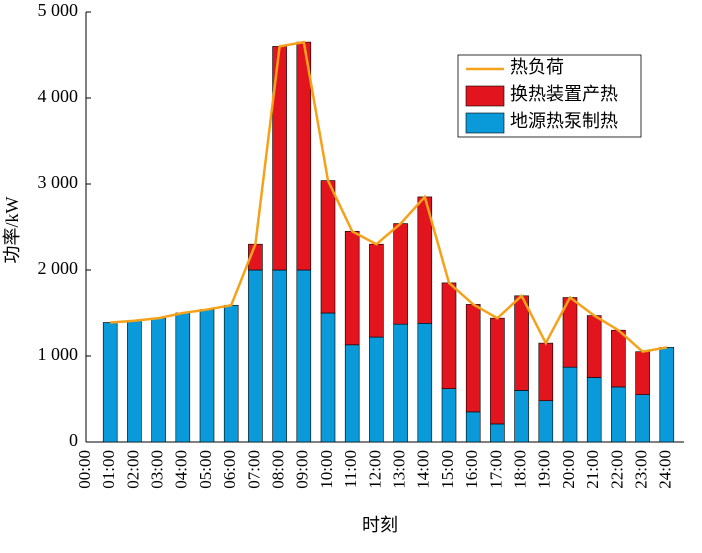 This screenshot has width=702, height=553. Describe the element at coordinates (564, 121) in the screenshot. I see `legend-label: 地源热泵制热` at that location.